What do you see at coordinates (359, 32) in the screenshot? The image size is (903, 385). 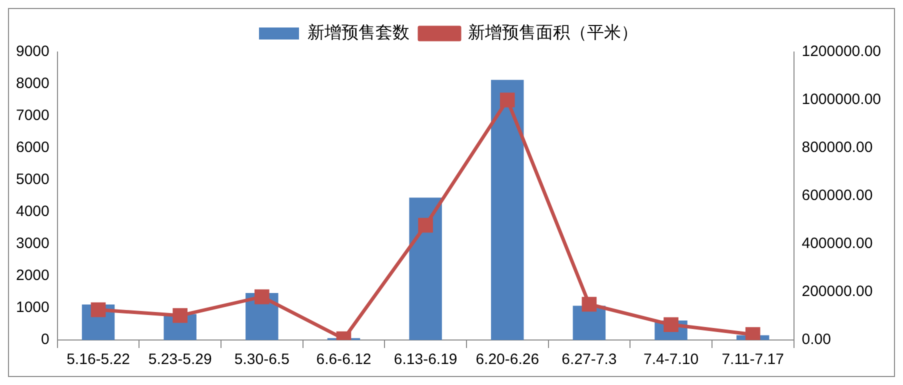 I see `legend-label: 新增预售套数` at bounding box center [359, 32].